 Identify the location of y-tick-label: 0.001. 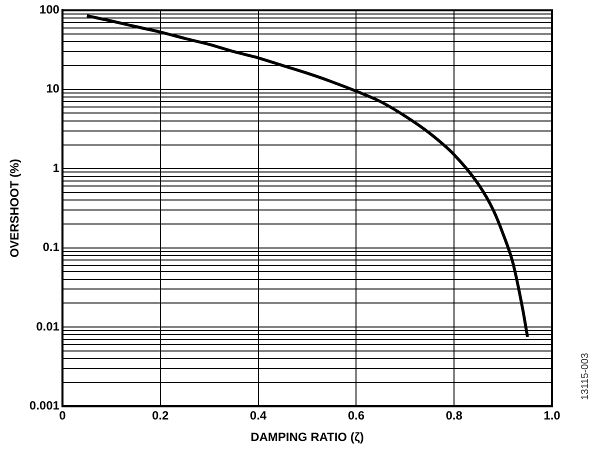
(44, 405).